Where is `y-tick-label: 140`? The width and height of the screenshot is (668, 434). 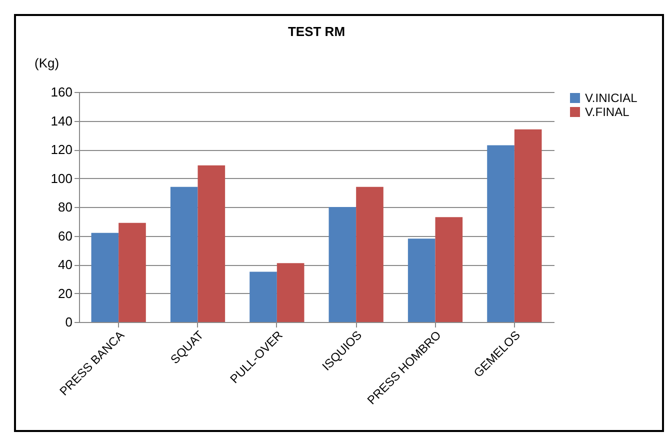
y-tick-label: 140 is located at coordinates (61, 120).